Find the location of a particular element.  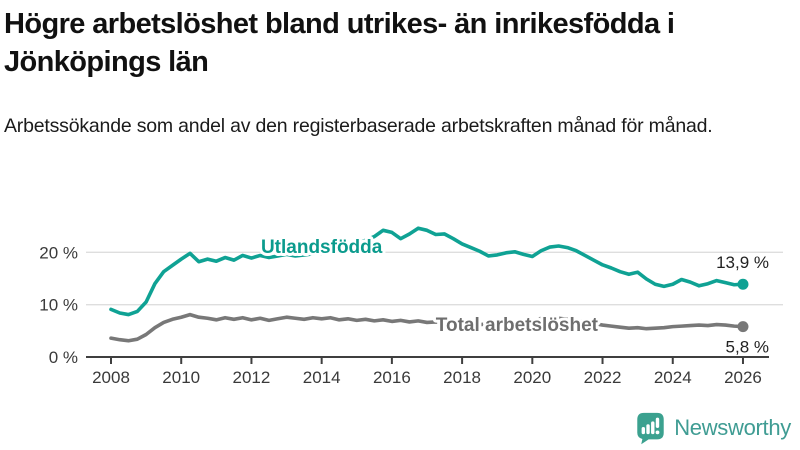

newsworthy-logo: Newsworthy is located at coordinates (713, 428).